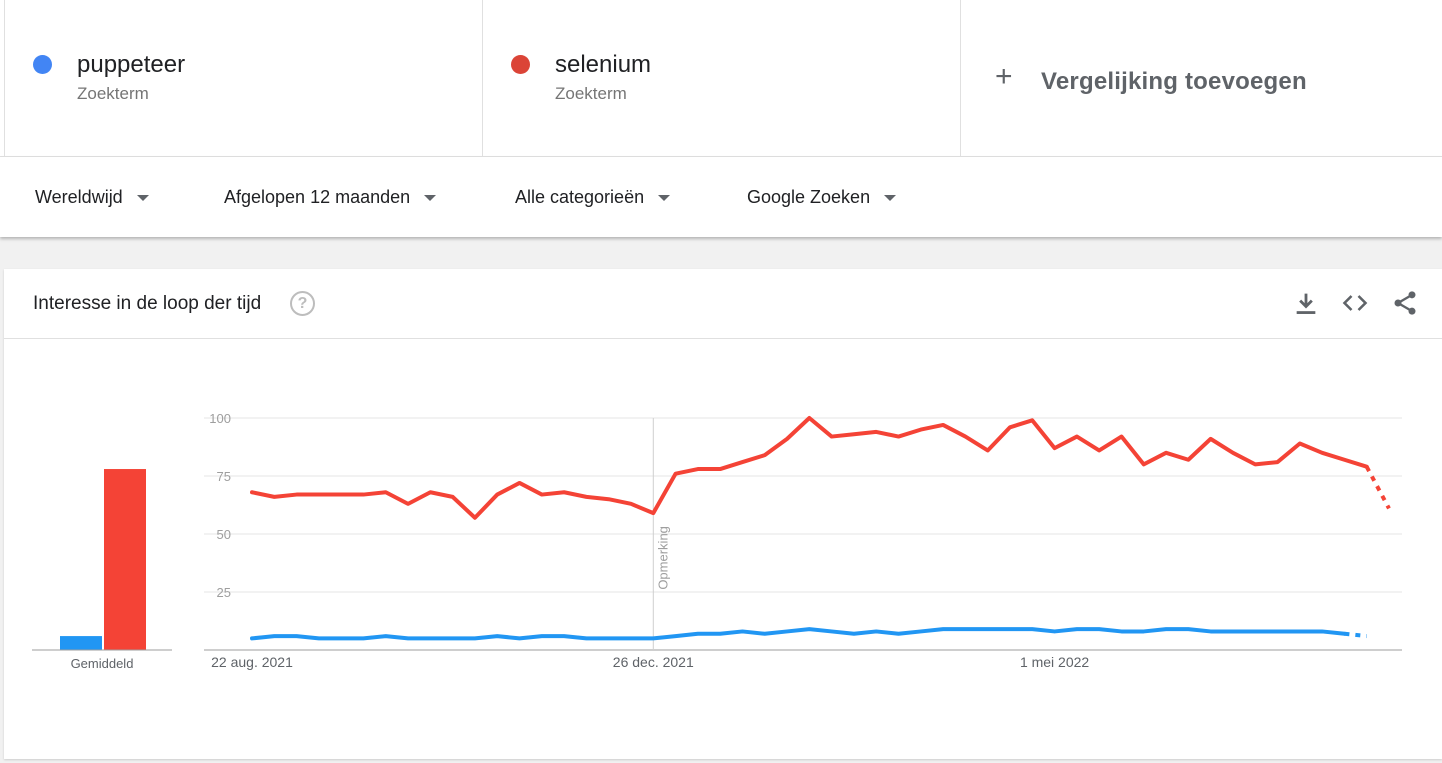 Image resolution: width=1442 pixels, height=763 pixels. I want to click on x-tick-label: 26 dec. 2021, so click(653, 662).